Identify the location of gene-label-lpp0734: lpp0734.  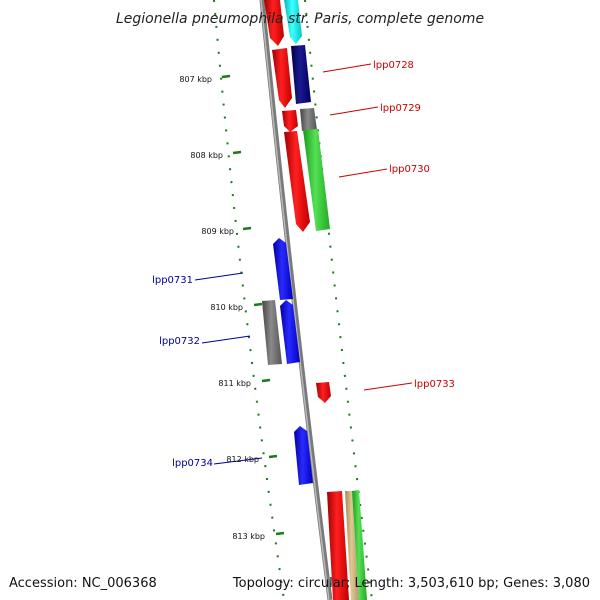
(192, 463).